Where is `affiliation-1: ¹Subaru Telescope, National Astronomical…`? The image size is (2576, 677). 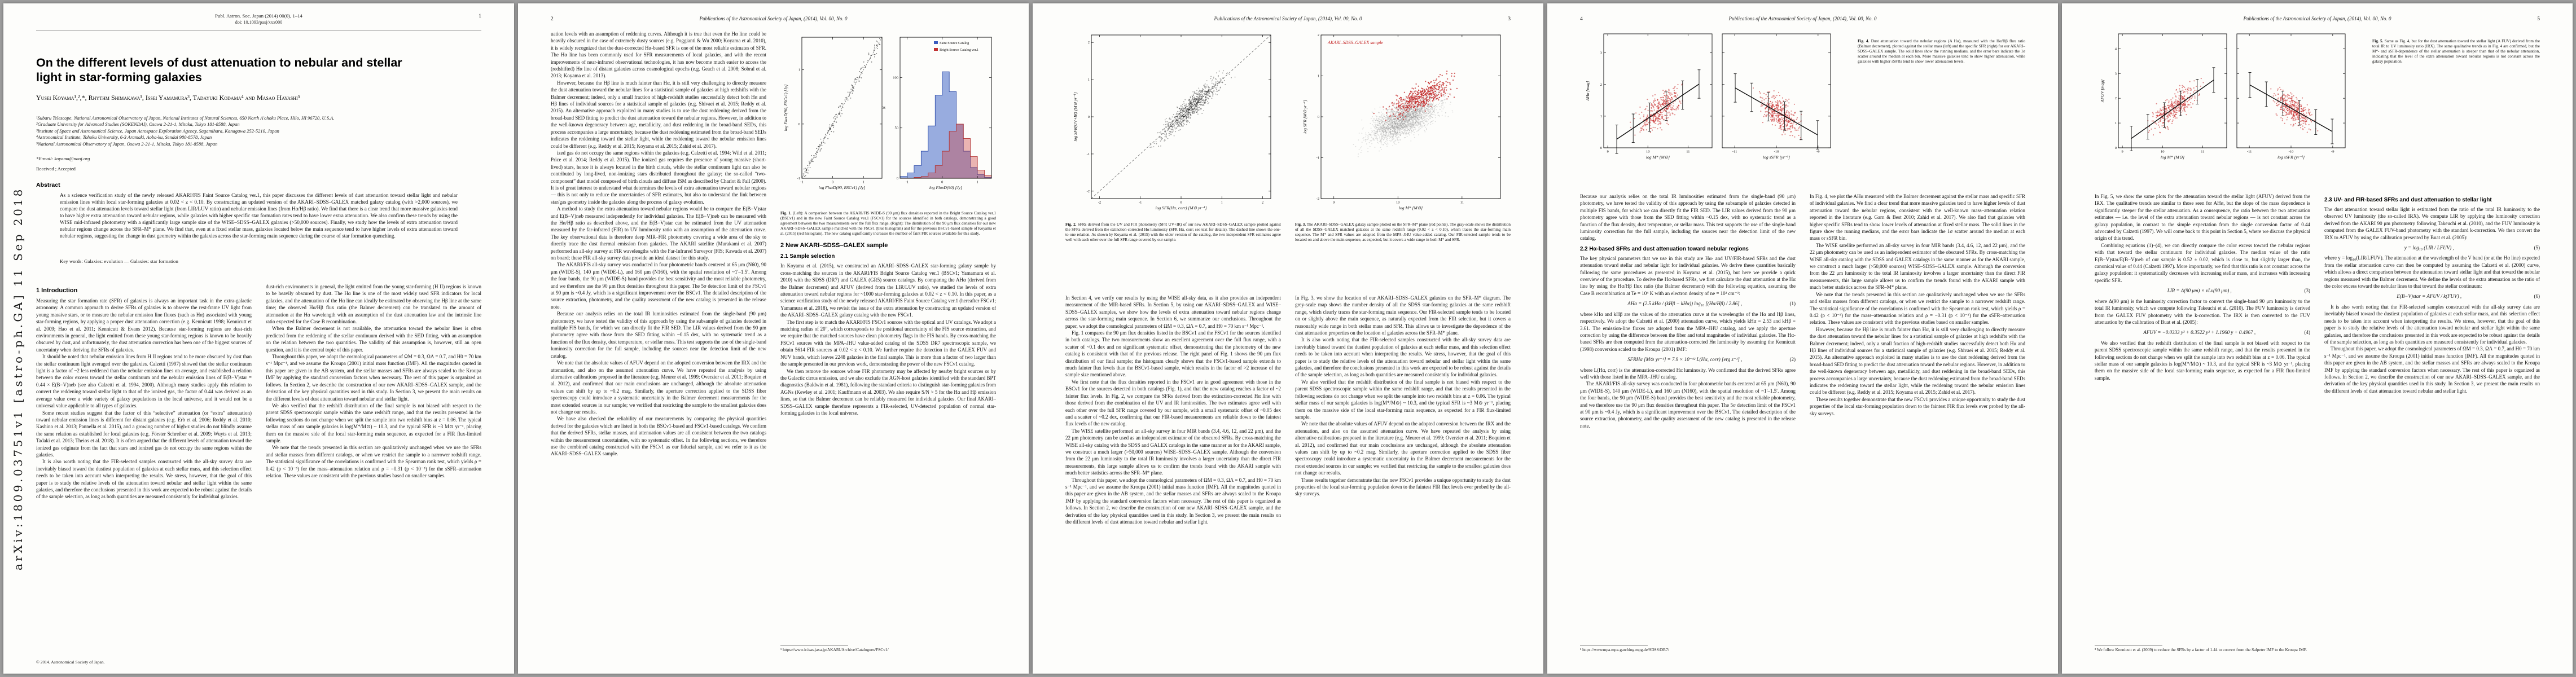
affiliation-1: ¹Subaru Telescope, National Astronomical… is located at coordinates (185, 118).